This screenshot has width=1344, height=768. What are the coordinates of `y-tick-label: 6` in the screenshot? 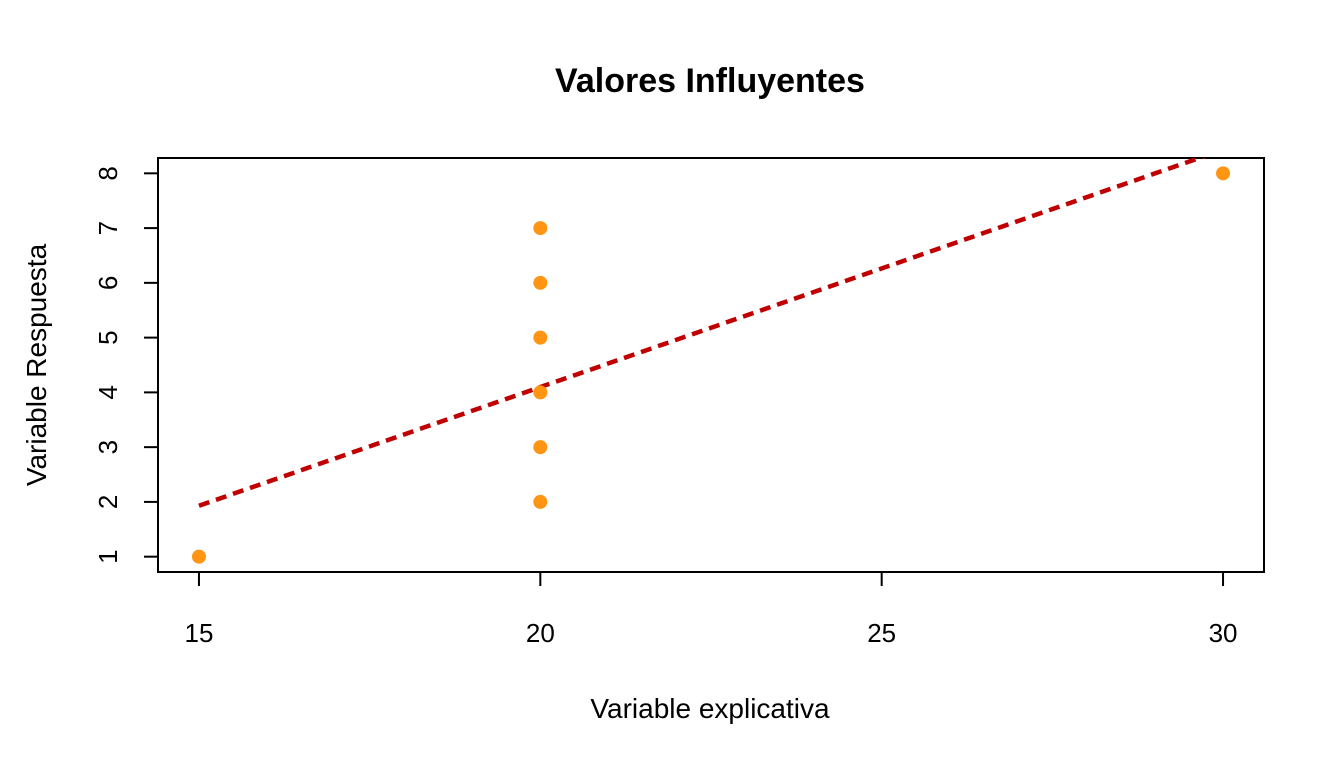 It's located at (108, 283).